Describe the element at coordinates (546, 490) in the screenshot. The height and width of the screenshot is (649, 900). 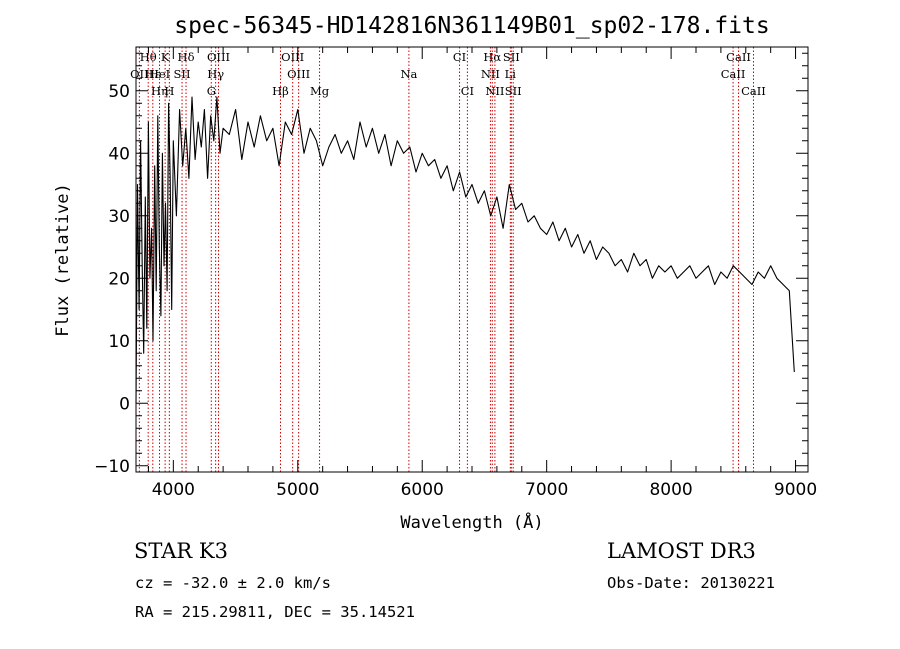
I see `x-tick-label: 7000` at that location.